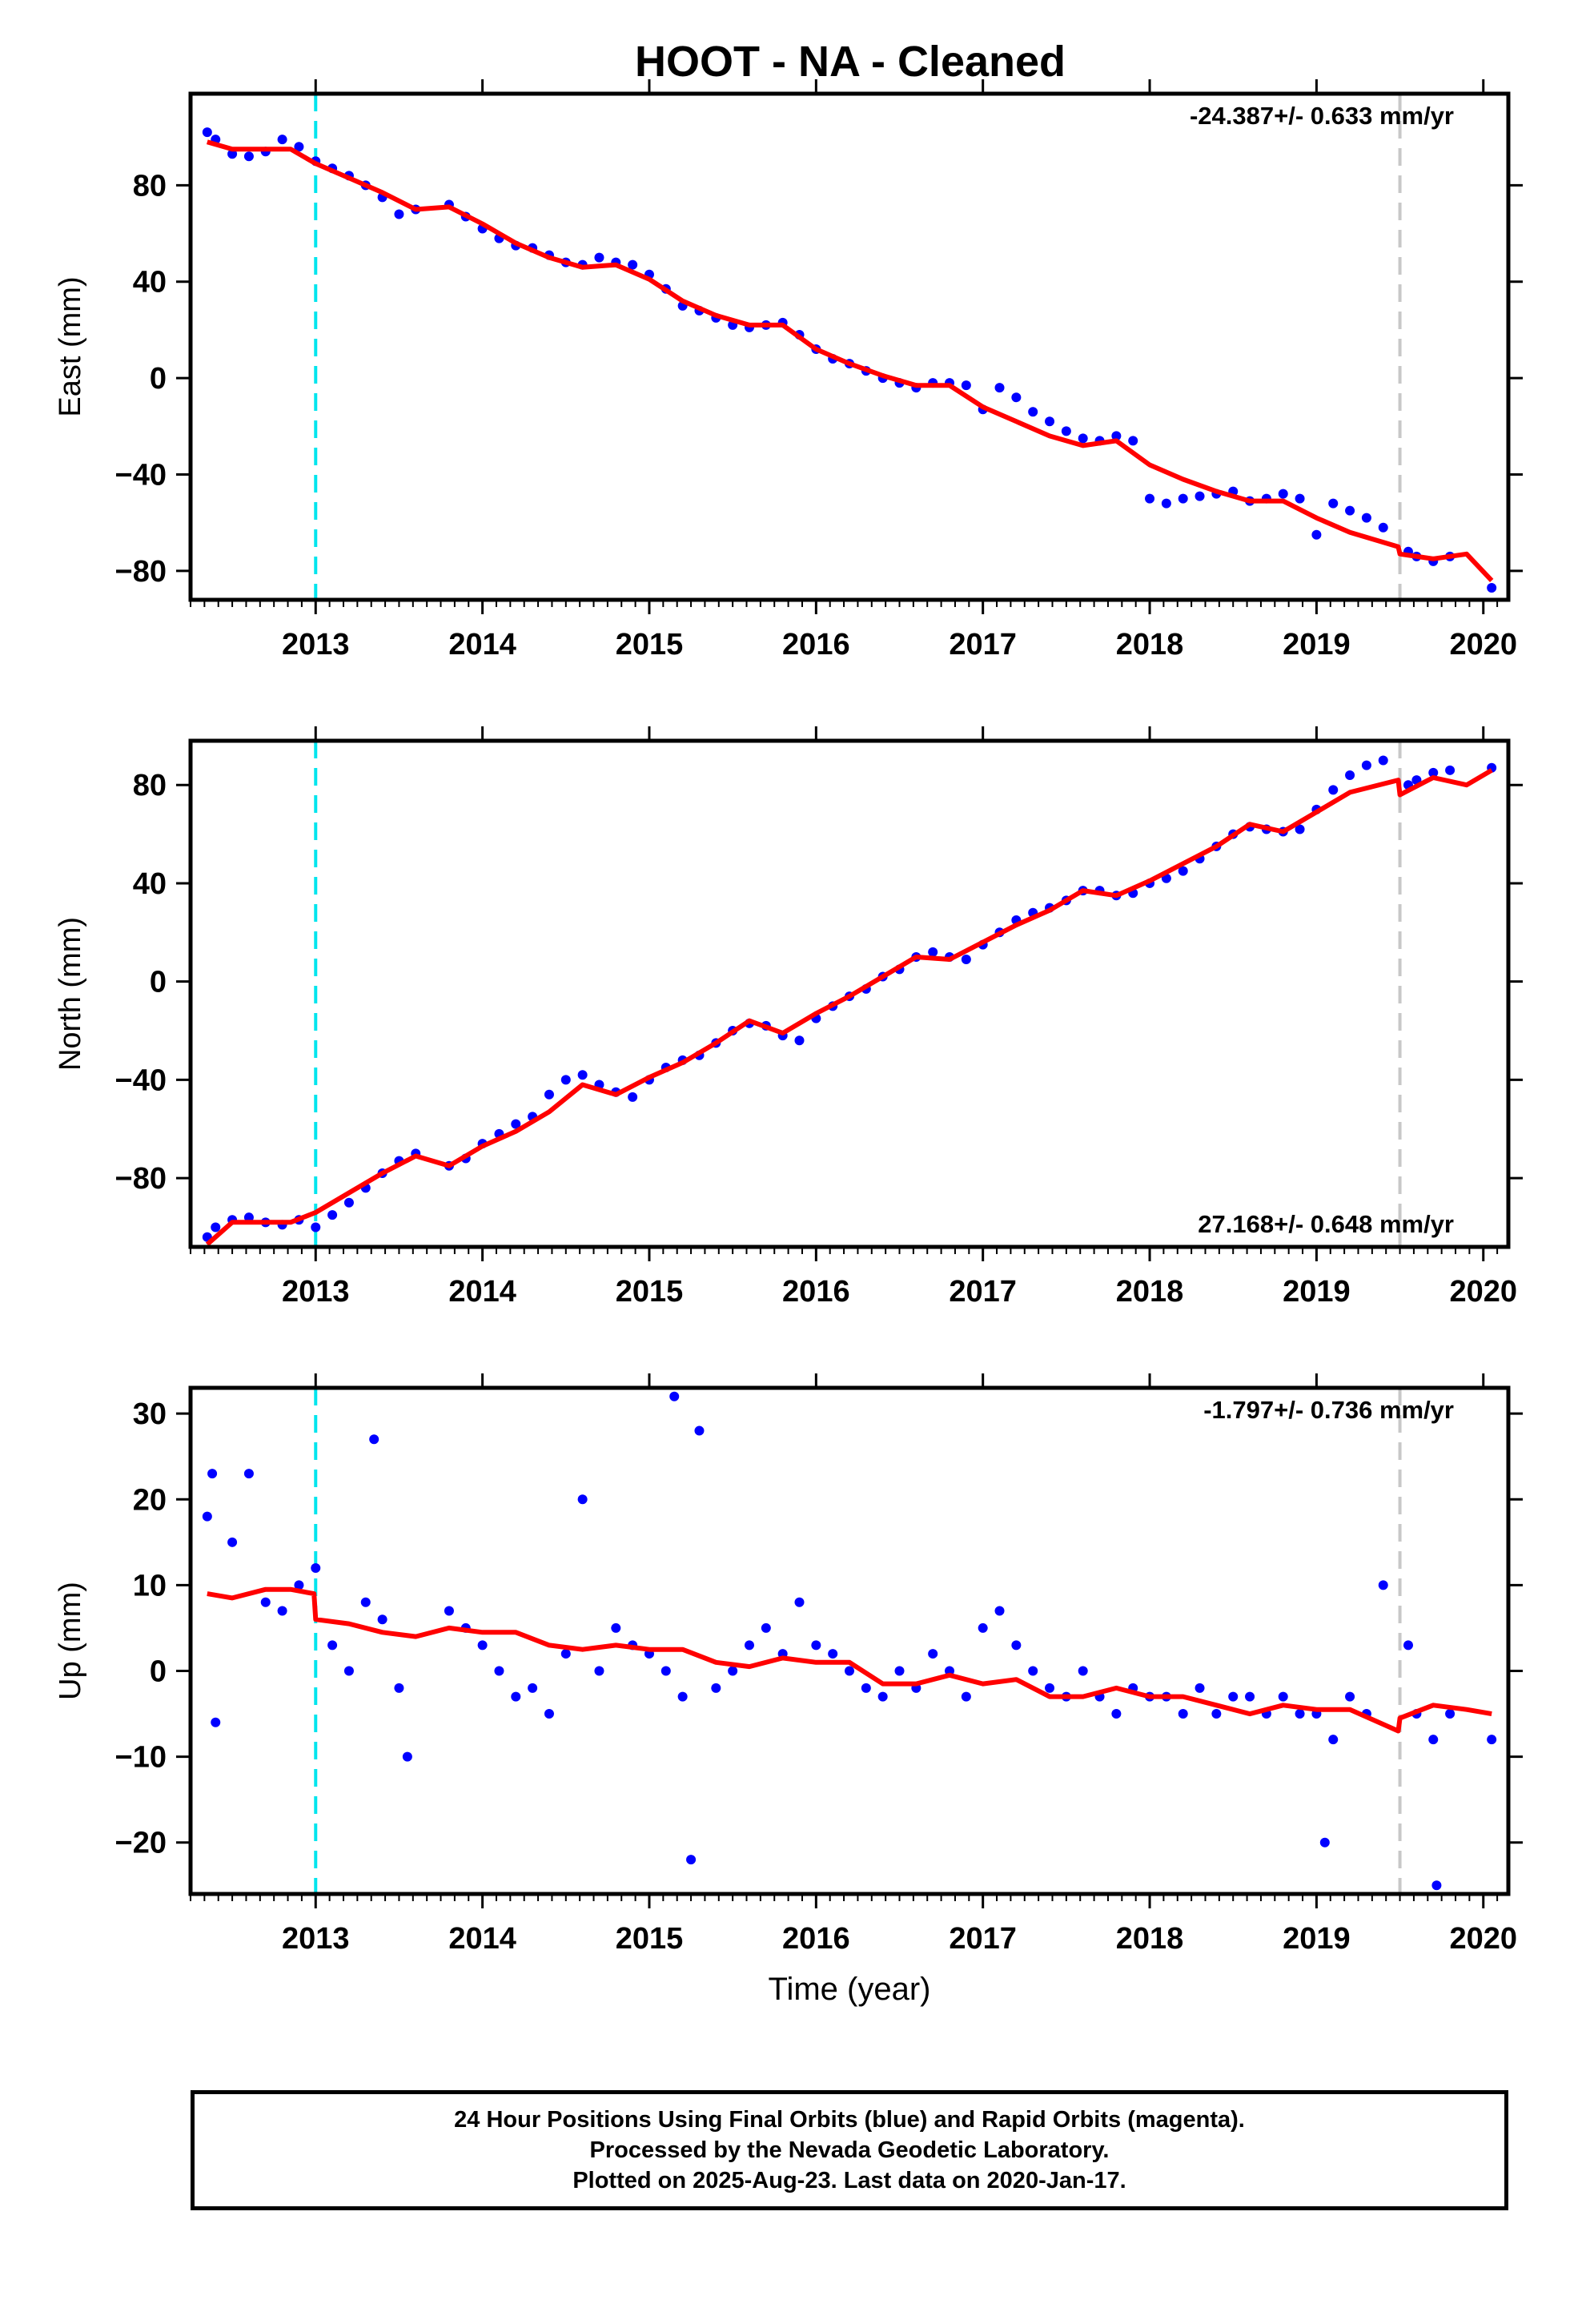 This screenshot has height=2324, width=1582. Describe the element at coordinates (650, 1292) in the screenshot. I see `x-tick-label: 2015` at that location.